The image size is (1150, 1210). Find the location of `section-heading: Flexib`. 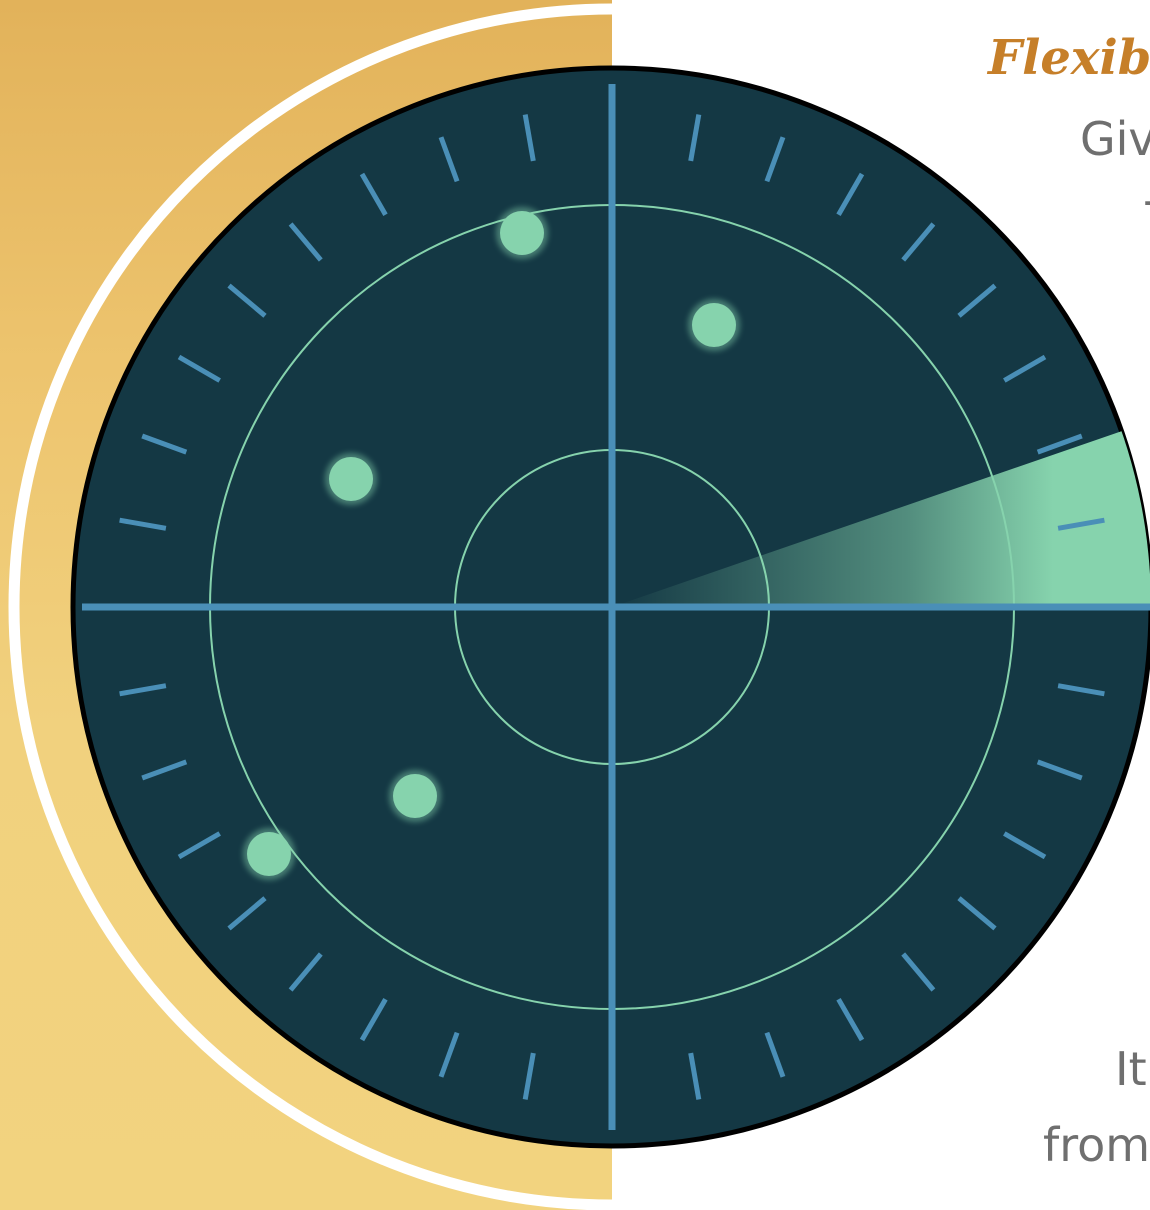

section-heading: Flexib is located at coordinates (1069, 58).